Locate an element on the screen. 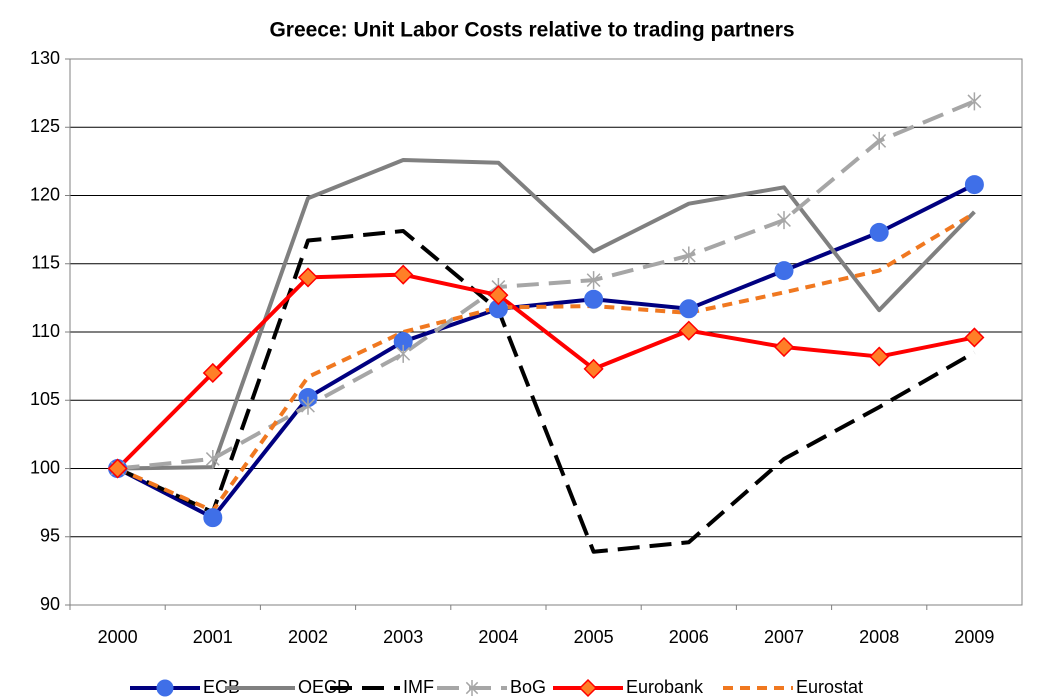 The height and width of the screenshot is (699, 1044). legend-label: OECD is located at coordinates (324, 687).